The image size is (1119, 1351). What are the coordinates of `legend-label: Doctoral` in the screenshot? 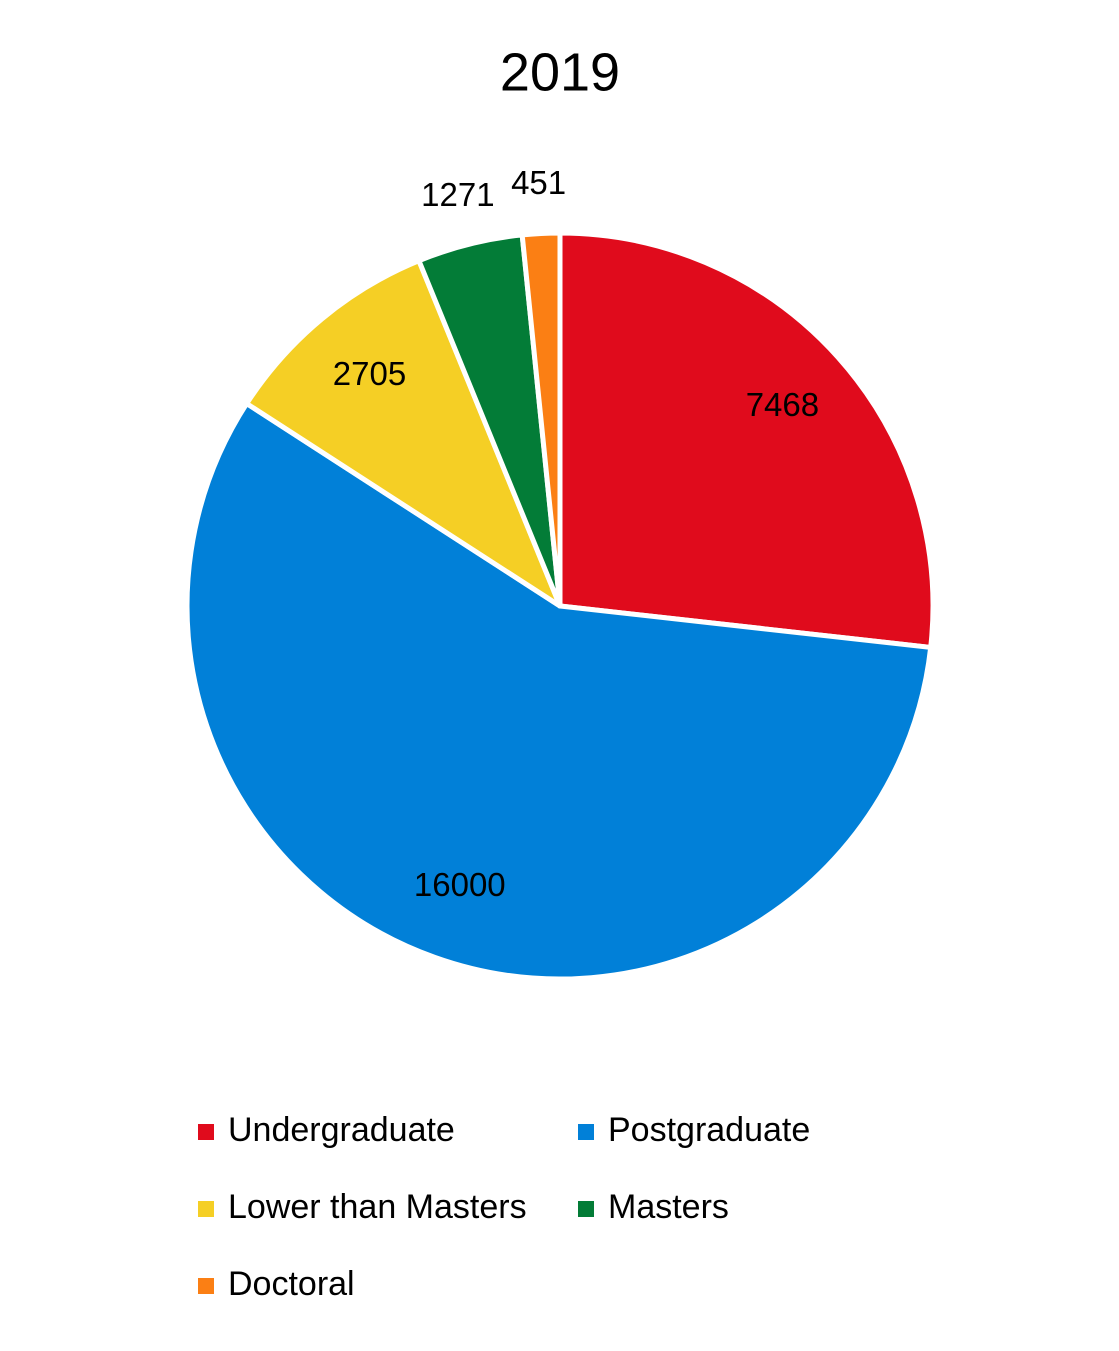 It's located at (291, 1284).